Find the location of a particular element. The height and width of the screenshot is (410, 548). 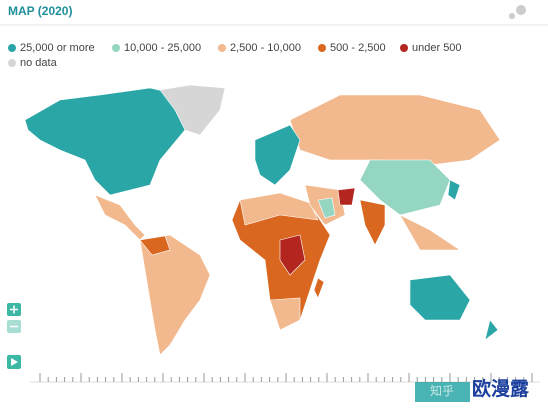

watermark-site: 知乎 is located at coordinates (442, 391).